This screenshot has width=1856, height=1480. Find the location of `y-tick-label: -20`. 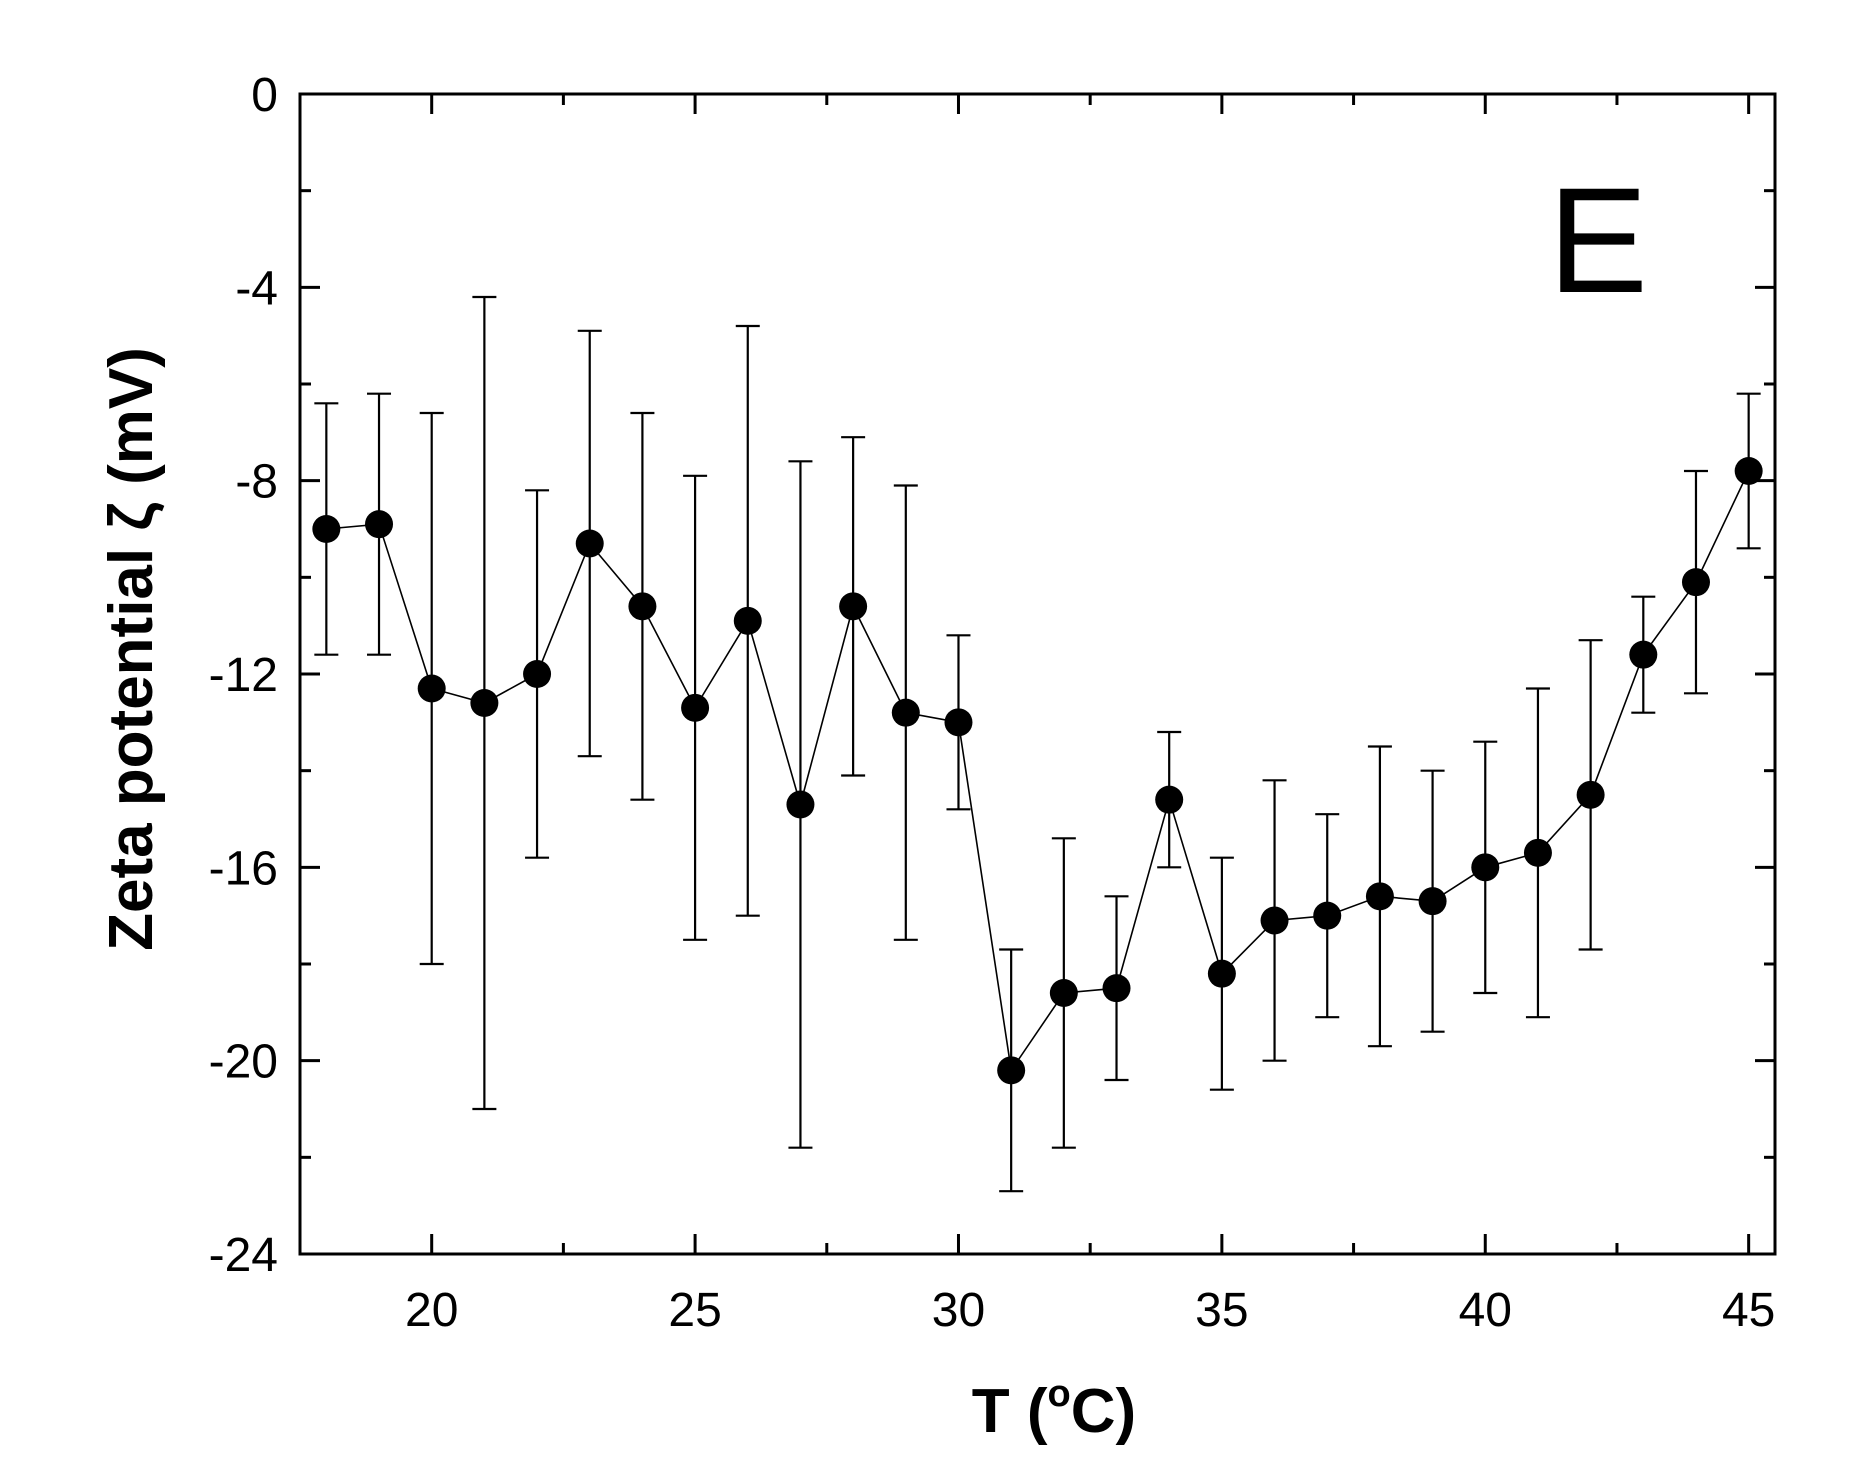

y-tick-label: -20 is located at coordinates (243, 1062).